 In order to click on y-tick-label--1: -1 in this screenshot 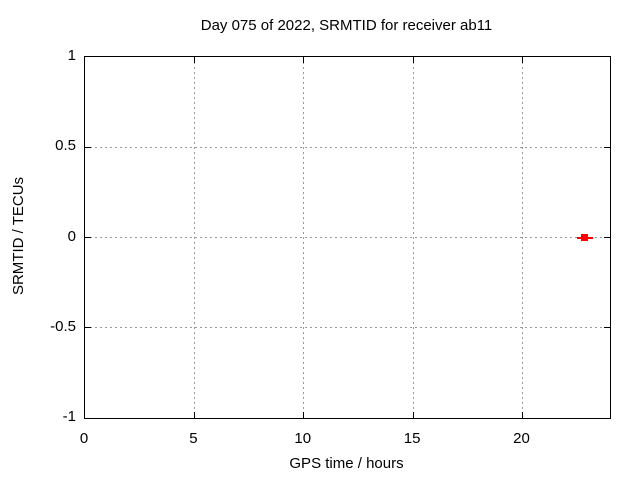, I will do `click(69, 416)`.